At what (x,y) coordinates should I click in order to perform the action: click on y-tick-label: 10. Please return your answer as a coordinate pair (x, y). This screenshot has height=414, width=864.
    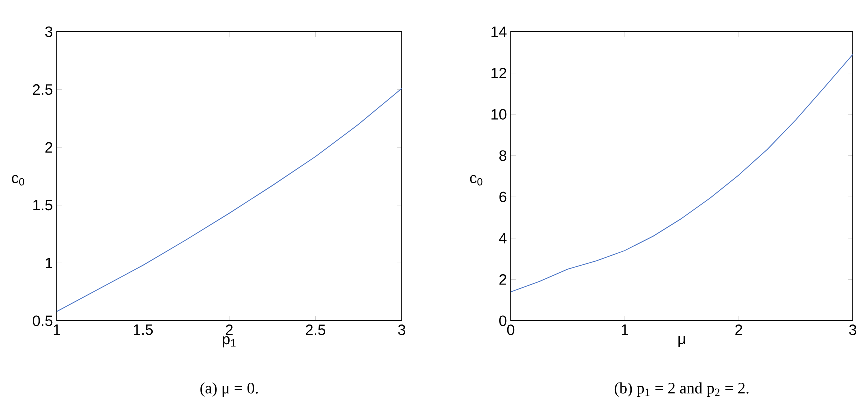
    Looking at the image, I should click on (499, 114).